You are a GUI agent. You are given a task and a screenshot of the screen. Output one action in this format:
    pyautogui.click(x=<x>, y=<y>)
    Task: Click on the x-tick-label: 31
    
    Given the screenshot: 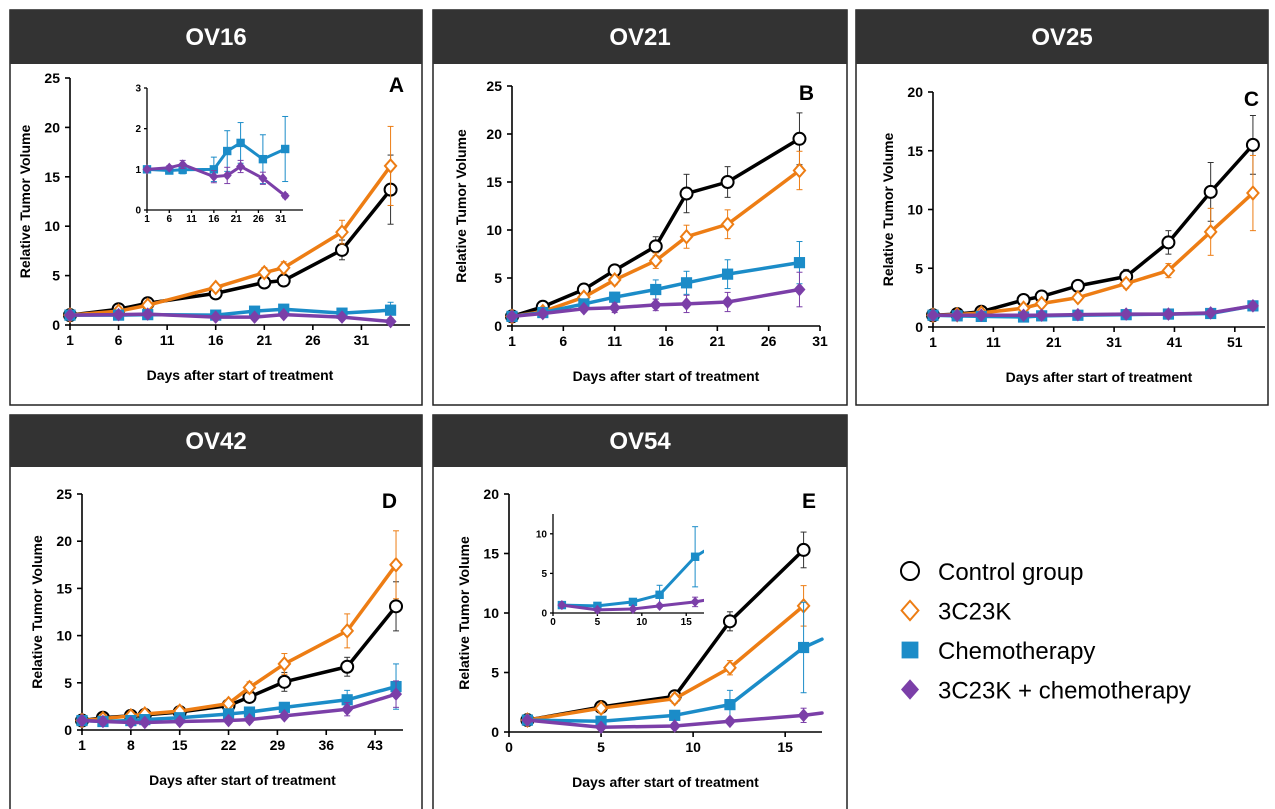 What is the action you would take?
    pyautogui.click(x=820, y=341)
    